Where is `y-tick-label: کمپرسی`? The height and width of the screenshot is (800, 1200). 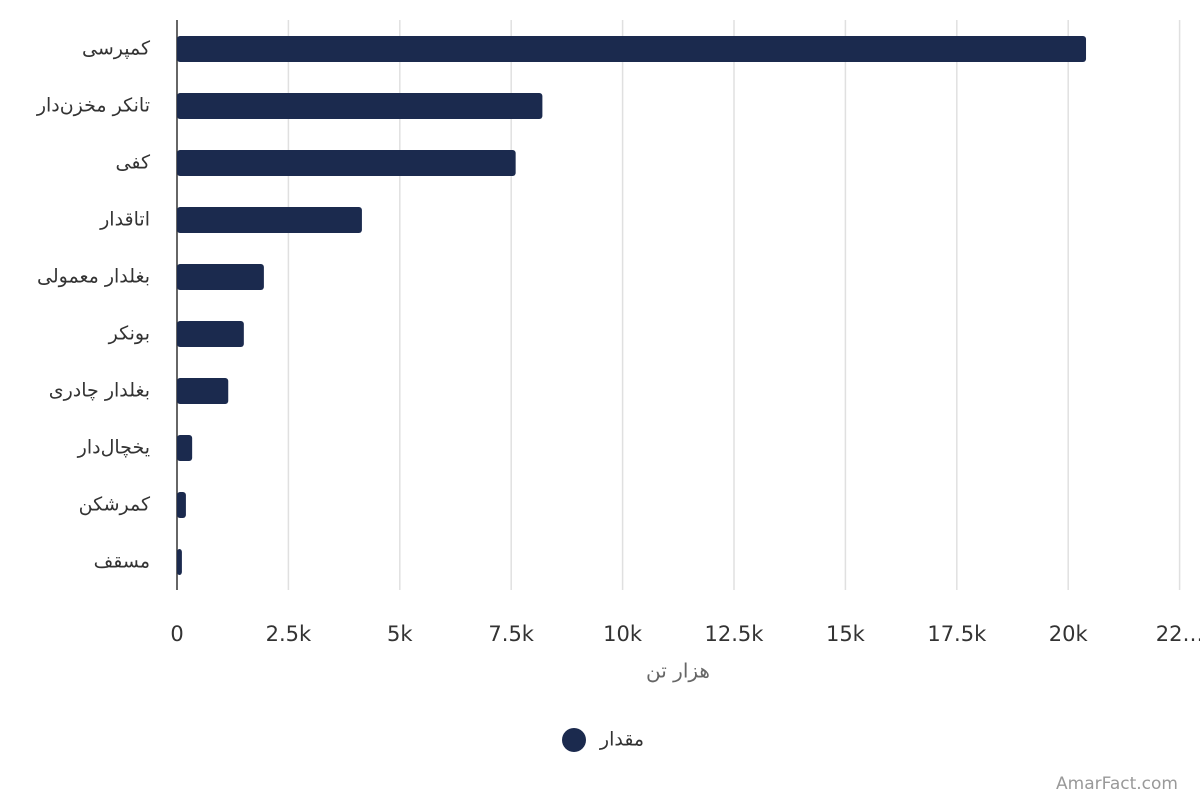
y-tick-label: کمپرسی is located at coordinates (116, 49).